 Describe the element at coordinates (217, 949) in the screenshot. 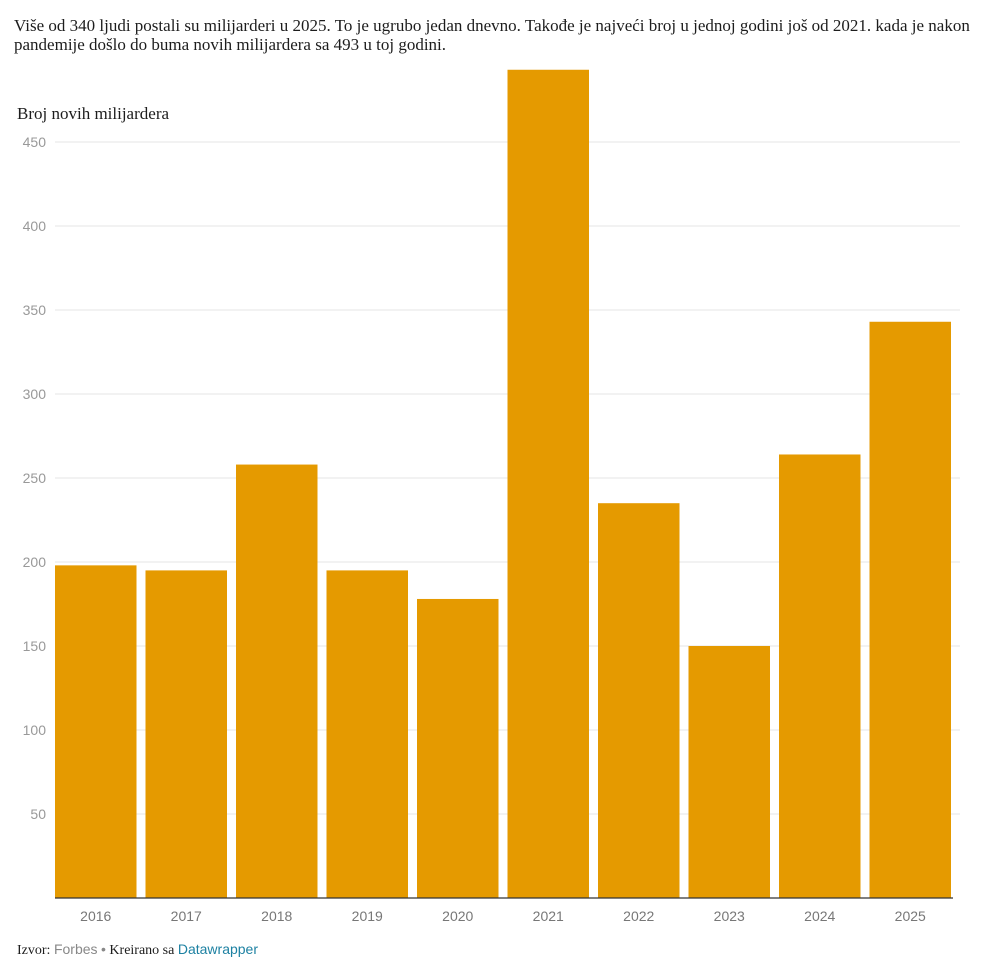

I see `datawrapper-link: Datawrapper` at that location.